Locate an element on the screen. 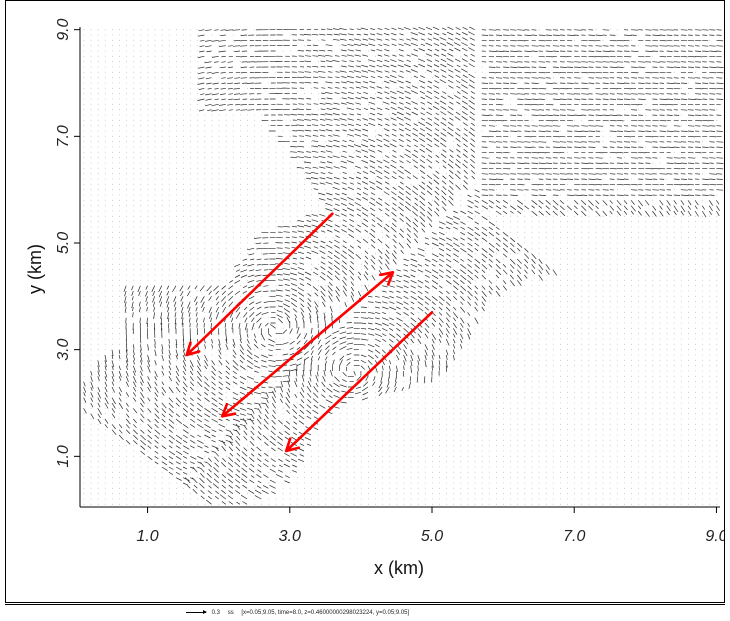 The width and height of the screenshot is (730, 621). scale-unit: ss is located at coordinates (230, 613).